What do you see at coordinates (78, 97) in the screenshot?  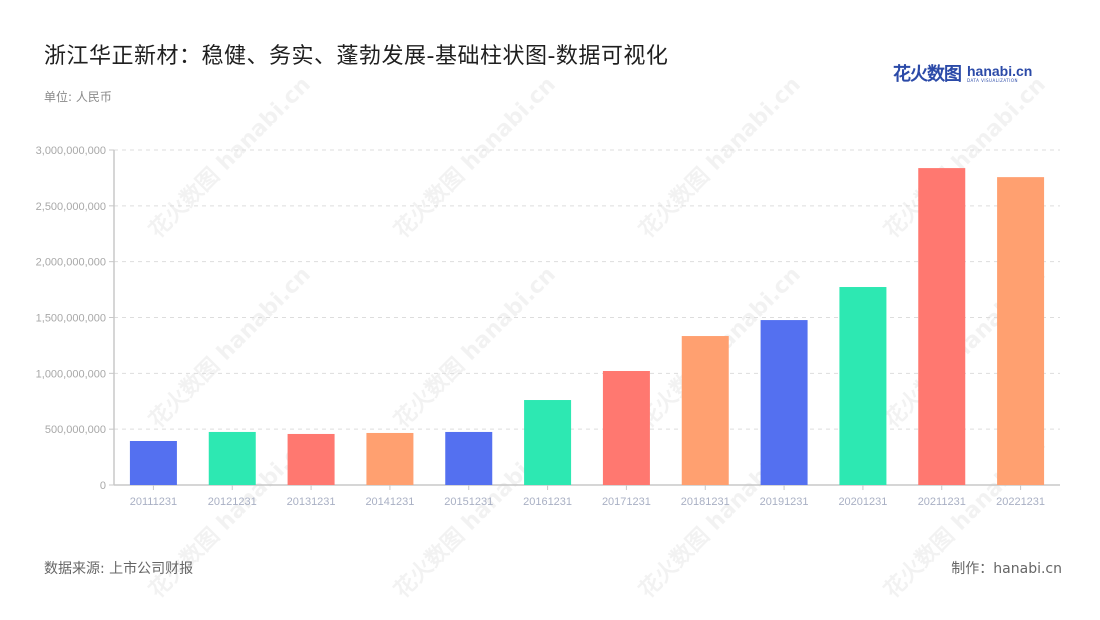 I see `unit-label: 单位: 人民币` at bounding box center [78, 97].